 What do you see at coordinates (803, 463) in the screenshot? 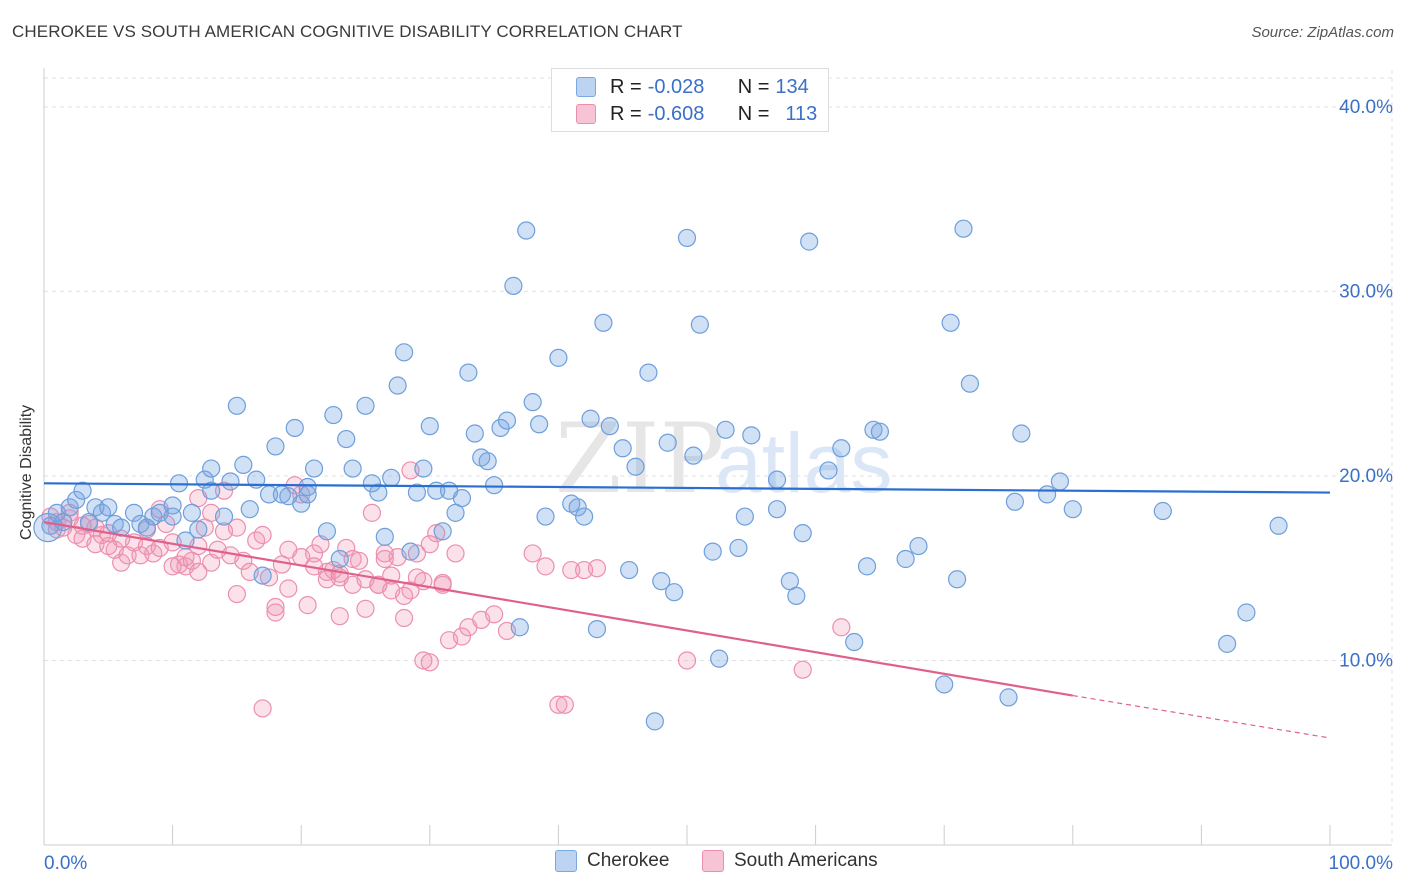
I see `watermark-atlas: atlas` at bounding box center [803, 463].